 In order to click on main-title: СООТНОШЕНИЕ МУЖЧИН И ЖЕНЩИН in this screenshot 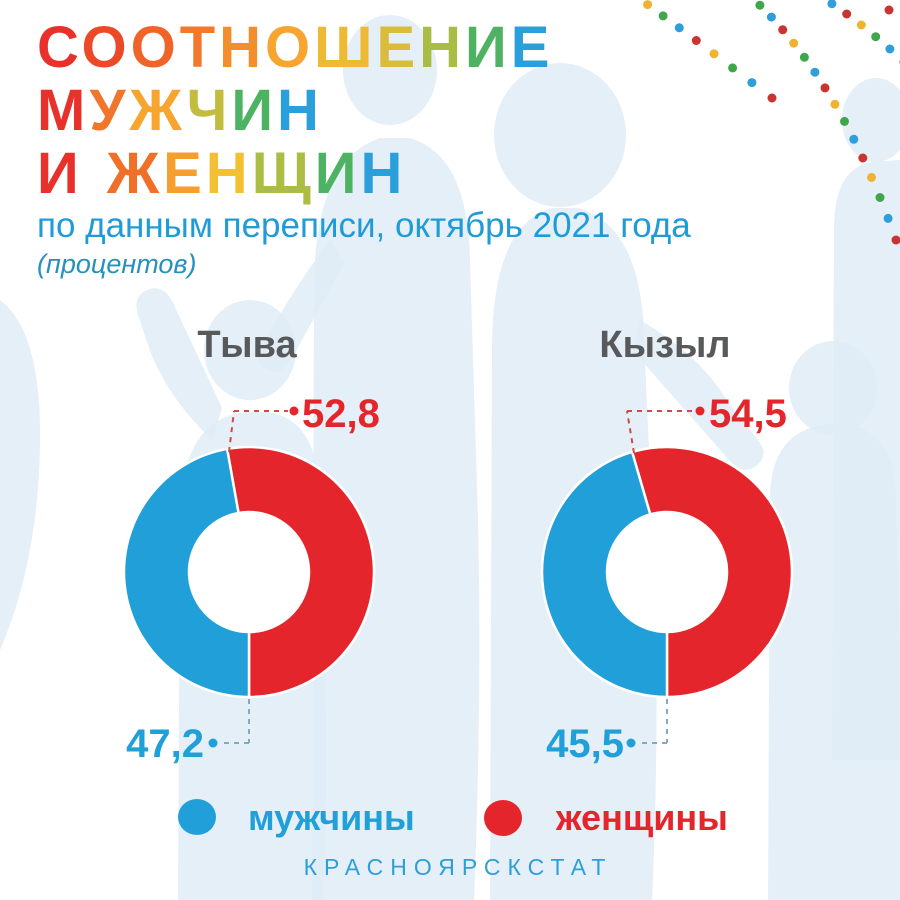, I will do `click(295, 110)`.